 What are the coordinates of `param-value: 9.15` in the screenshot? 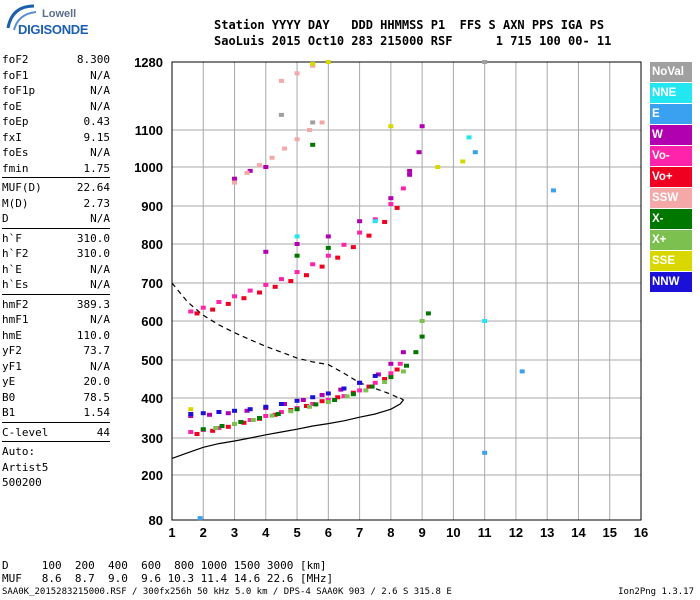 It's located at (97, 137).